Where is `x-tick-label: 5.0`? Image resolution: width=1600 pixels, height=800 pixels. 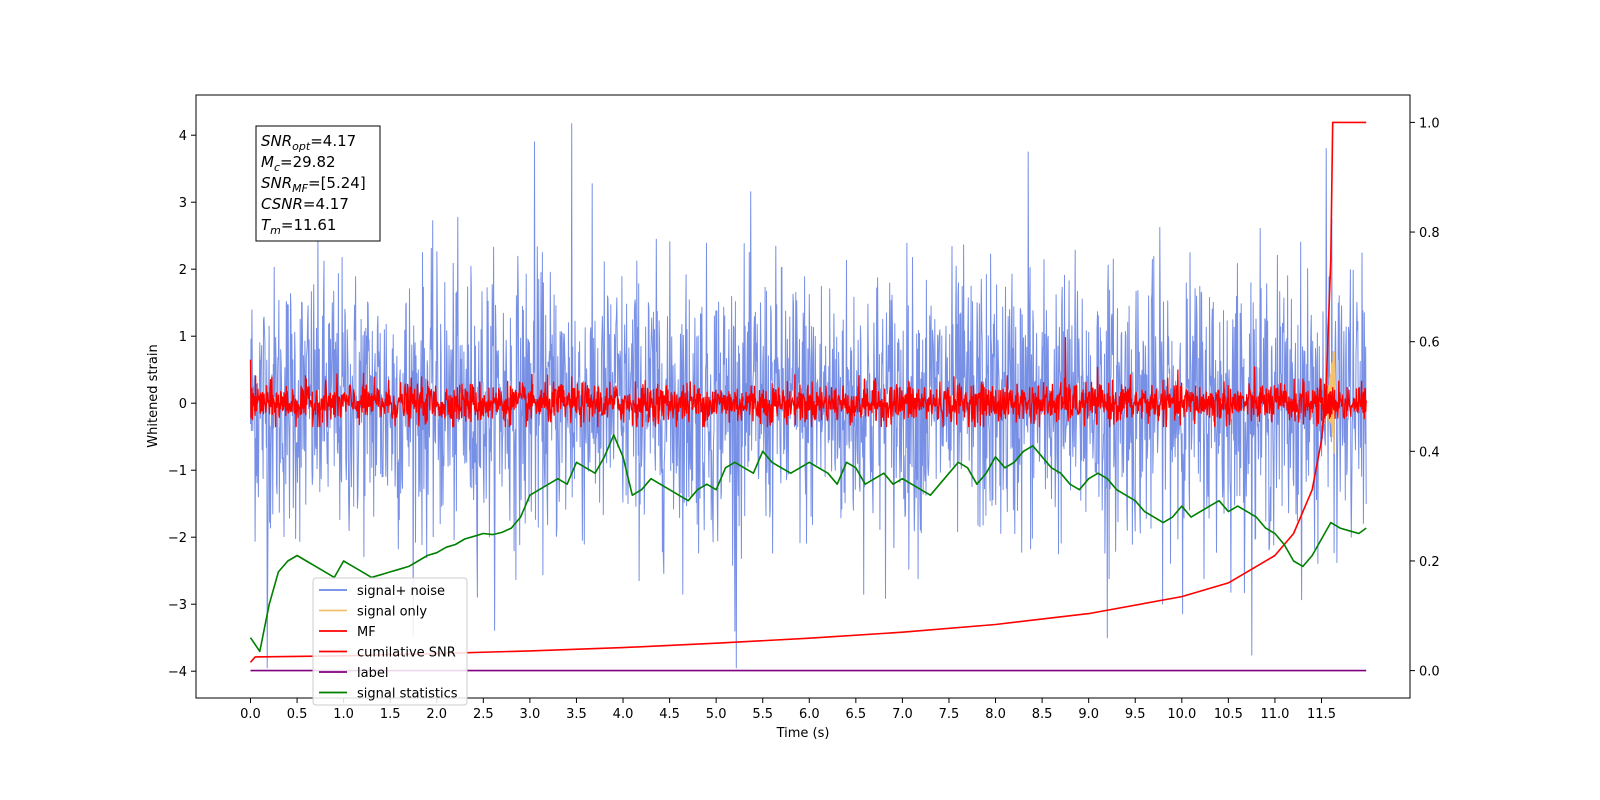
x-tick-label: 5.0 is located at coordinates (716, 714).